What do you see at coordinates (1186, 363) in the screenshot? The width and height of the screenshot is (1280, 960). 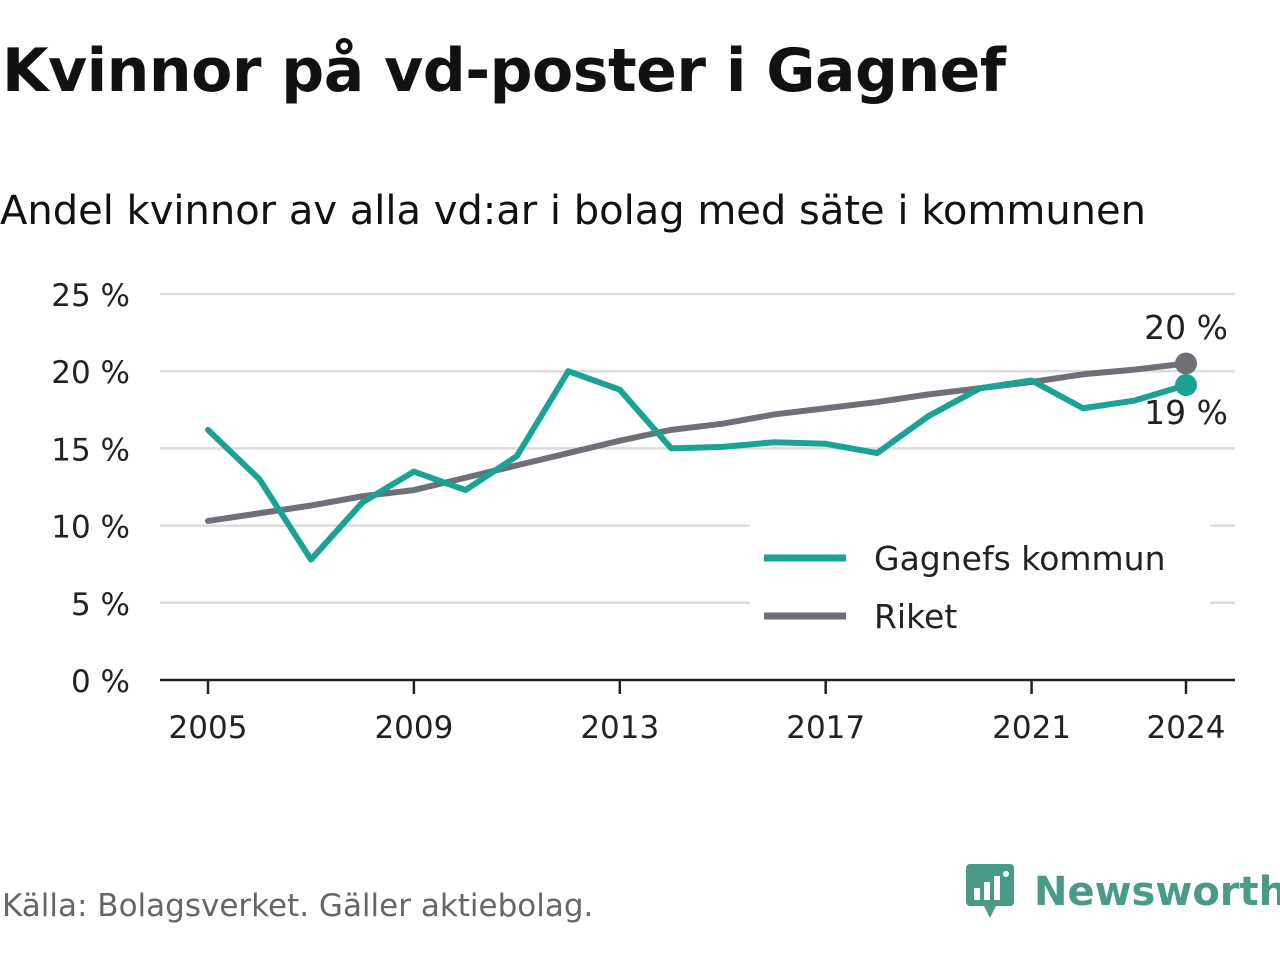 I see `end-point-riket` at bounding box center [1186, 363].